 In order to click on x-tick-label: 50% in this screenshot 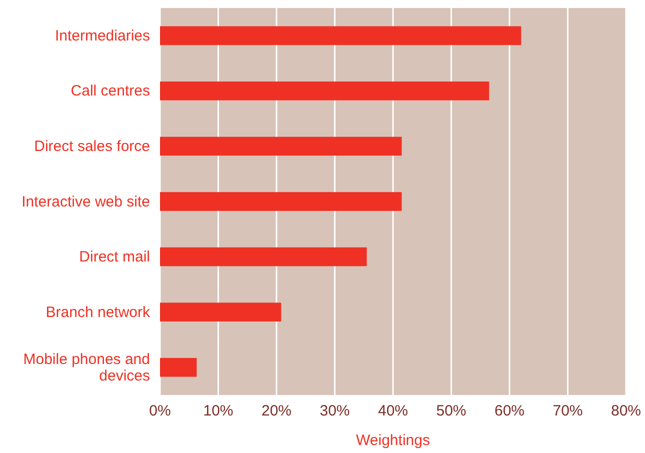, I will do `click(451, 411)`.